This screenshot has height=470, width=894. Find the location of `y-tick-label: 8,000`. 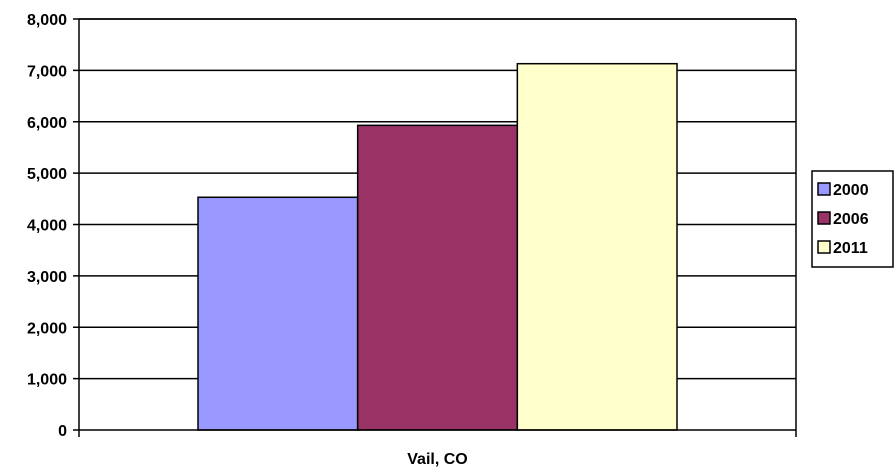

y-tick-label: 8,000 is located at coordinates (47, 20).